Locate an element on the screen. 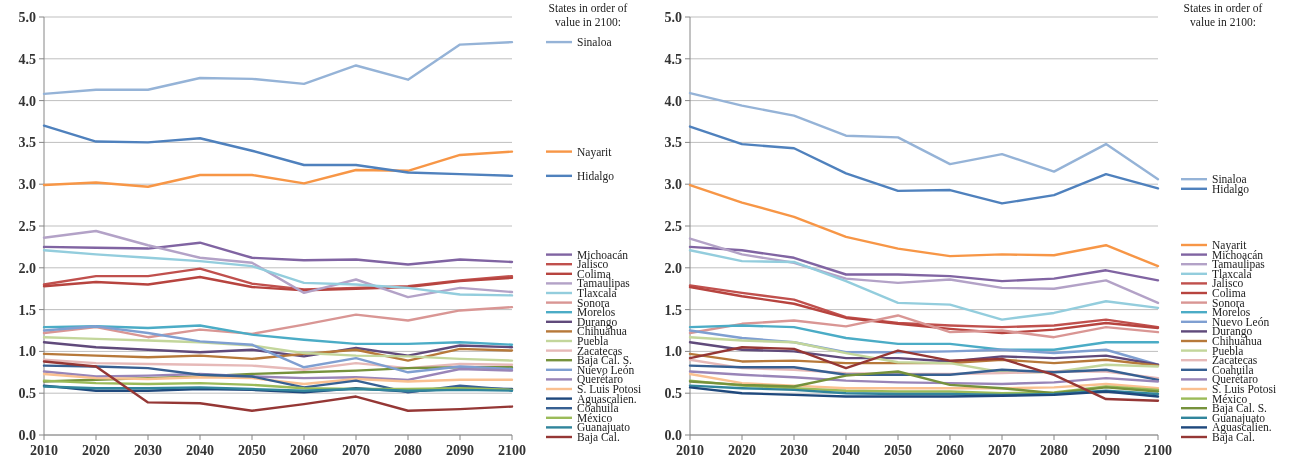 The image size is (1293, 472). legend-label: Puebla is located at coordinates (1228, 350).